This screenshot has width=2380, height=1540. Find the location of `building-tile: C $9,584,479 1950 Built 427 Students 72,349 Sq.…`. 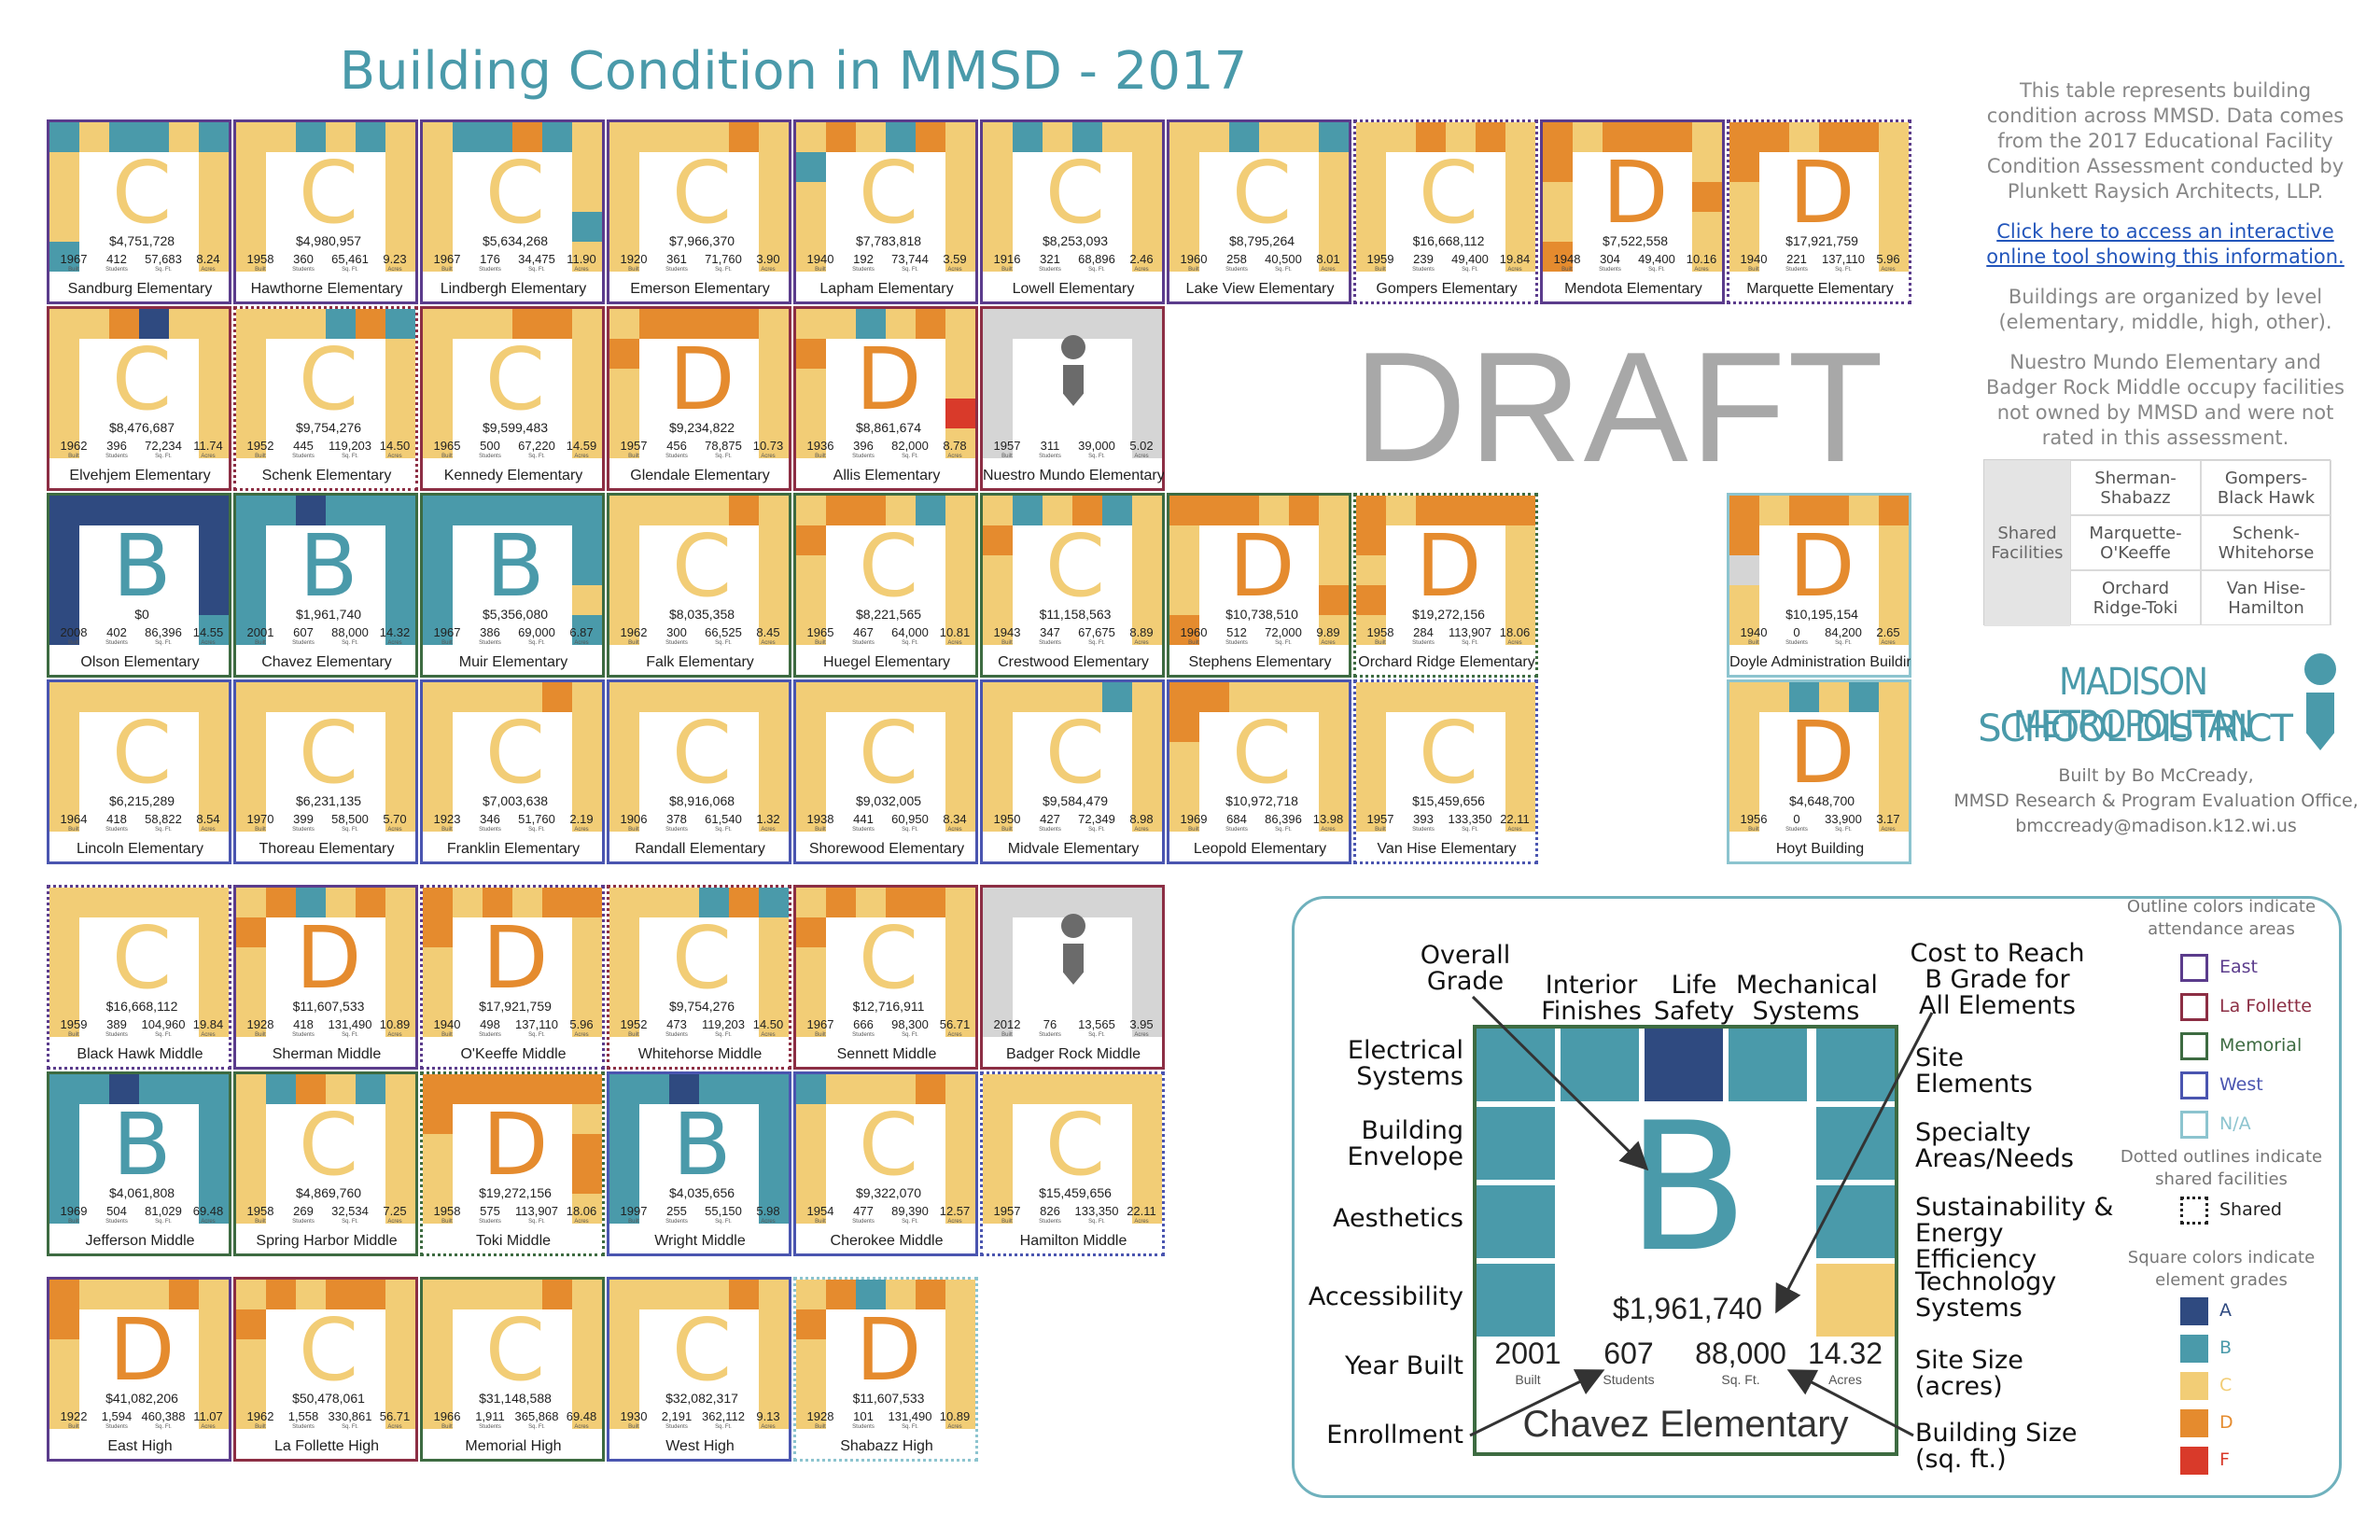

building-tile: C $9,584,479 1950 Built 427 Students 72,349 Sq.… is located at coordinates (1072, 771).